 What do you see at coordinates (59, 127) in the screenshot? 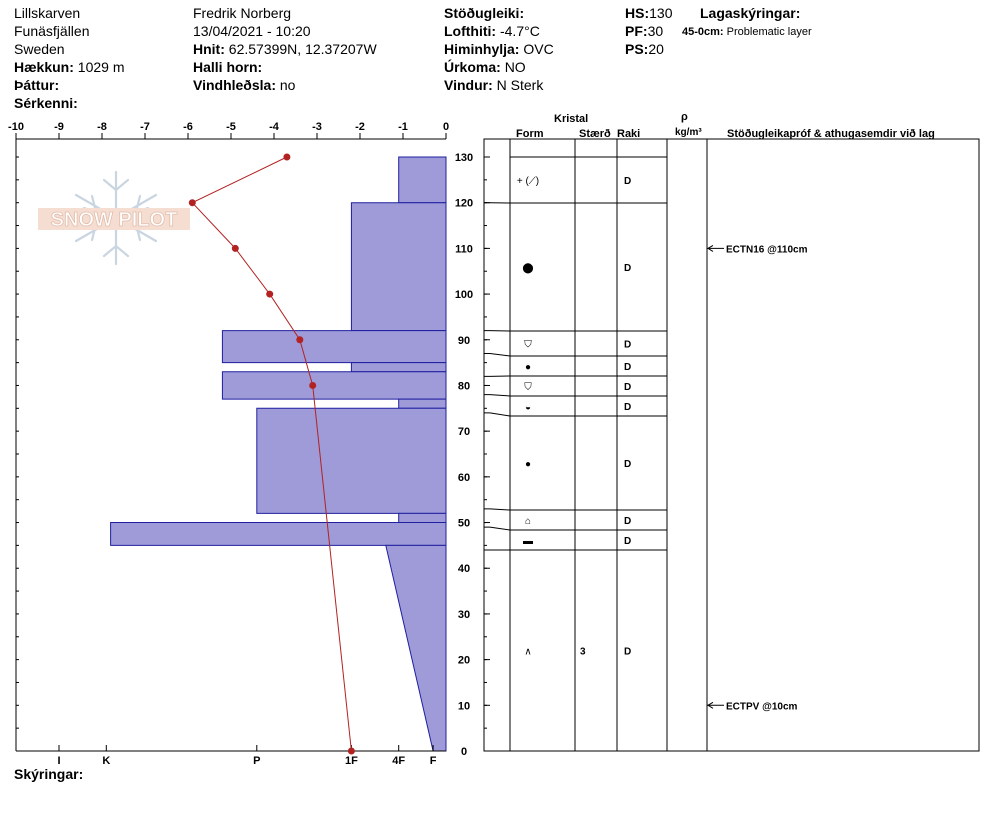
I see `x-tick-label: -9` at bounding box center [59, 127].